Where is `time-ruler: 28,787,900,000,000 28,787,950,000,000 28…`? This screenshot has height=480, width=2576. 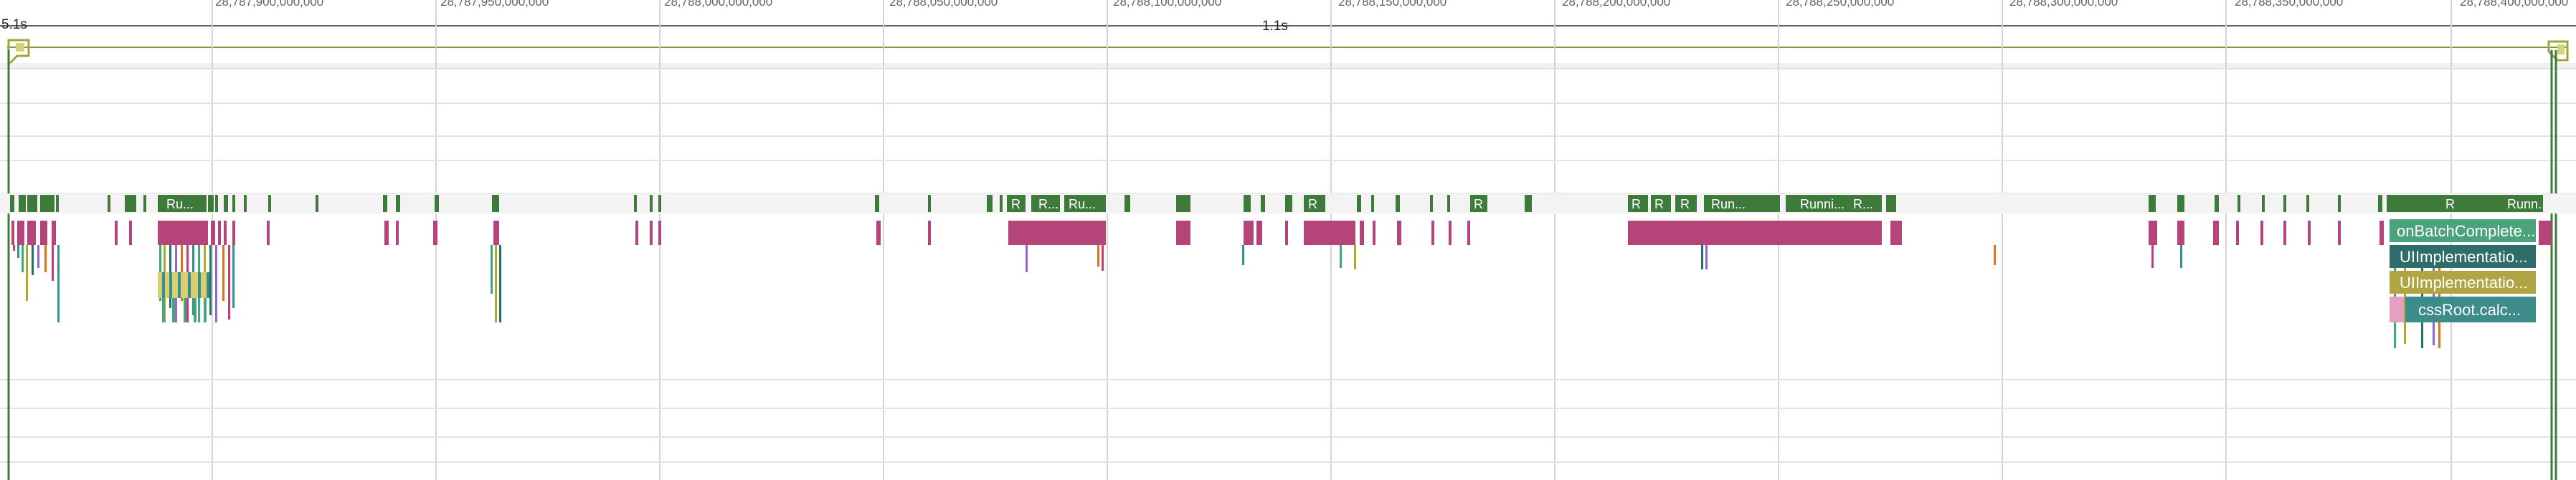 time-ruler: 28,787,900,000,000 28,787,950,000,000 28… is located at coordinates (1288, 34).